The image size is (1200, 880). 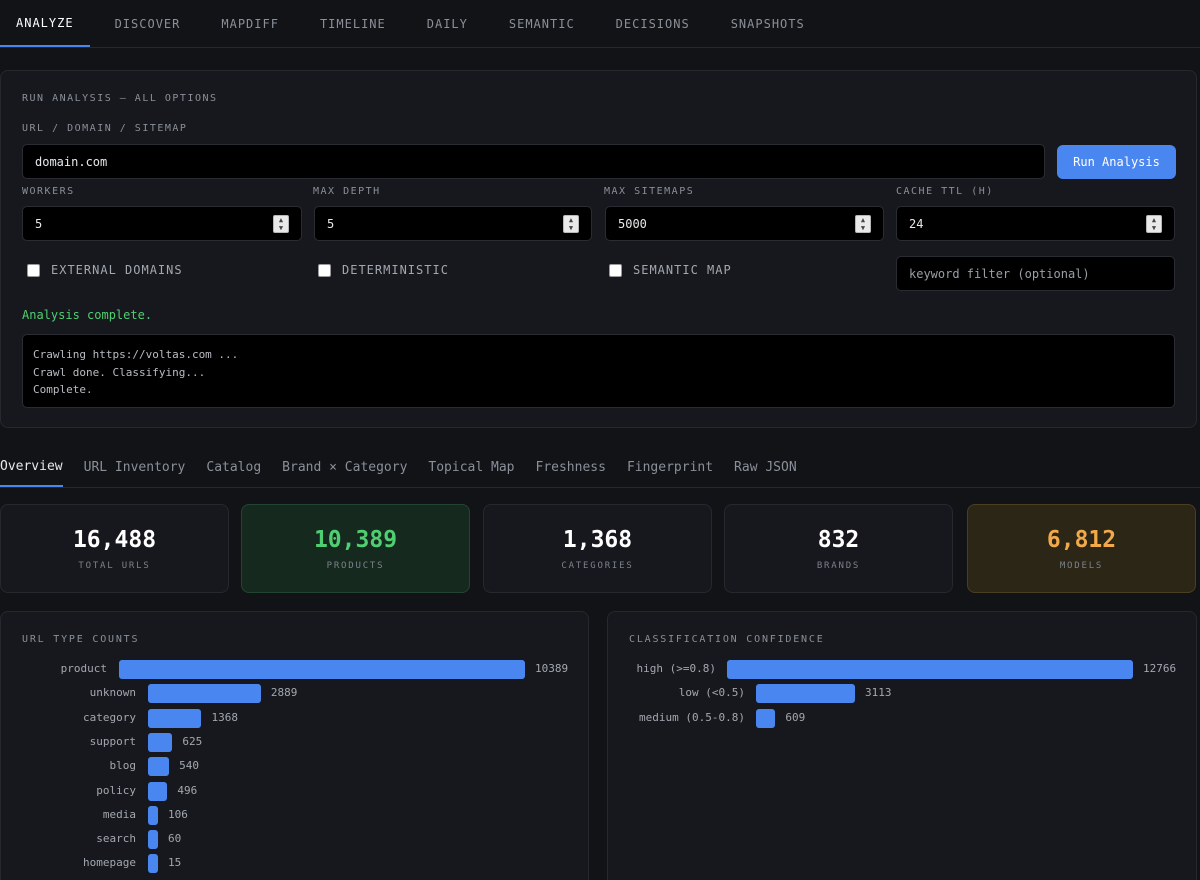 I want to click on deterministic-checkbox-box, so click(x=324, y=270).